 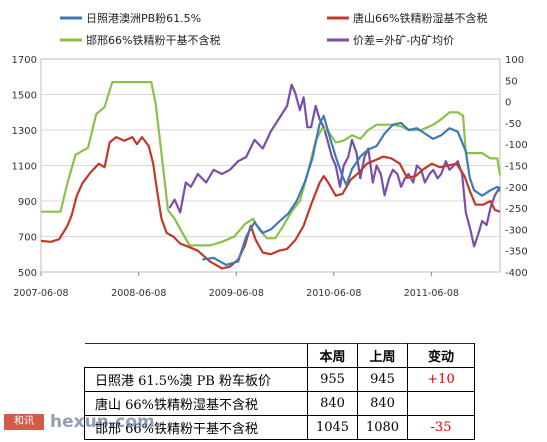 I want to click on left-tick-label: 700, so click(x=27, y=238).